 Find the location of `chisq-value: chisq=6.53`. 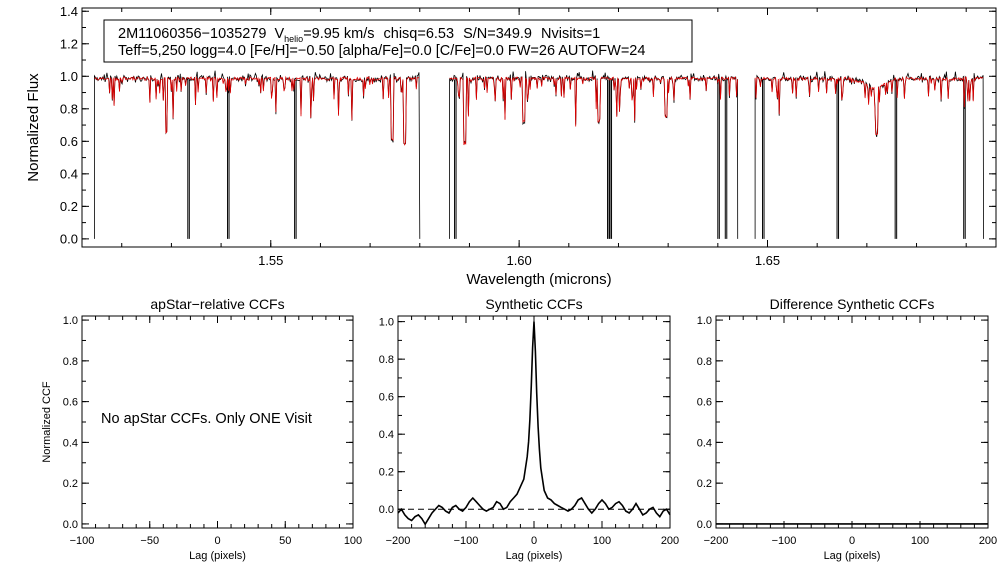

chisq-value: chisq=6.53 is located at coordinates (419, 34).